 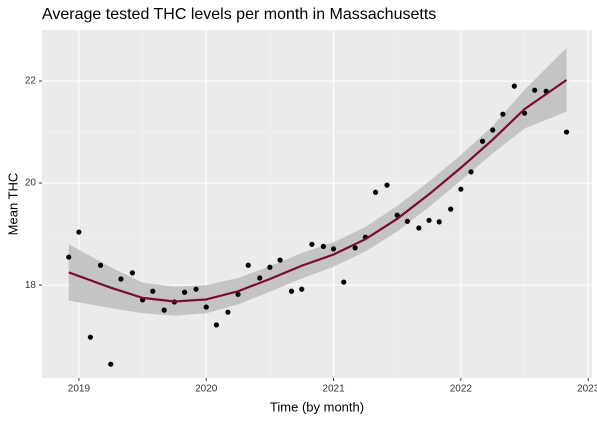 I want to click on y-tick-label: 20, so click(x=31, y=183).